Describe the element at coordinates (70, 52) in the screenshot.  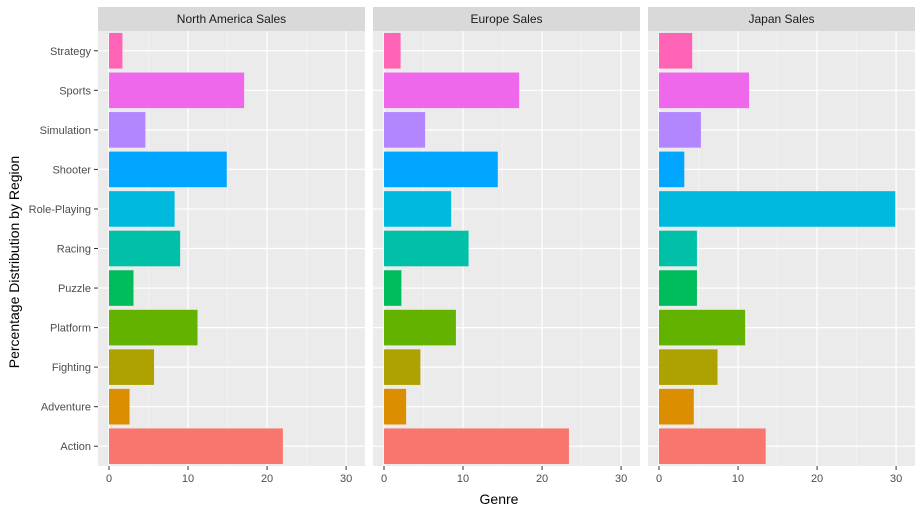
I see `y-tick-label: Strategy` at that location.